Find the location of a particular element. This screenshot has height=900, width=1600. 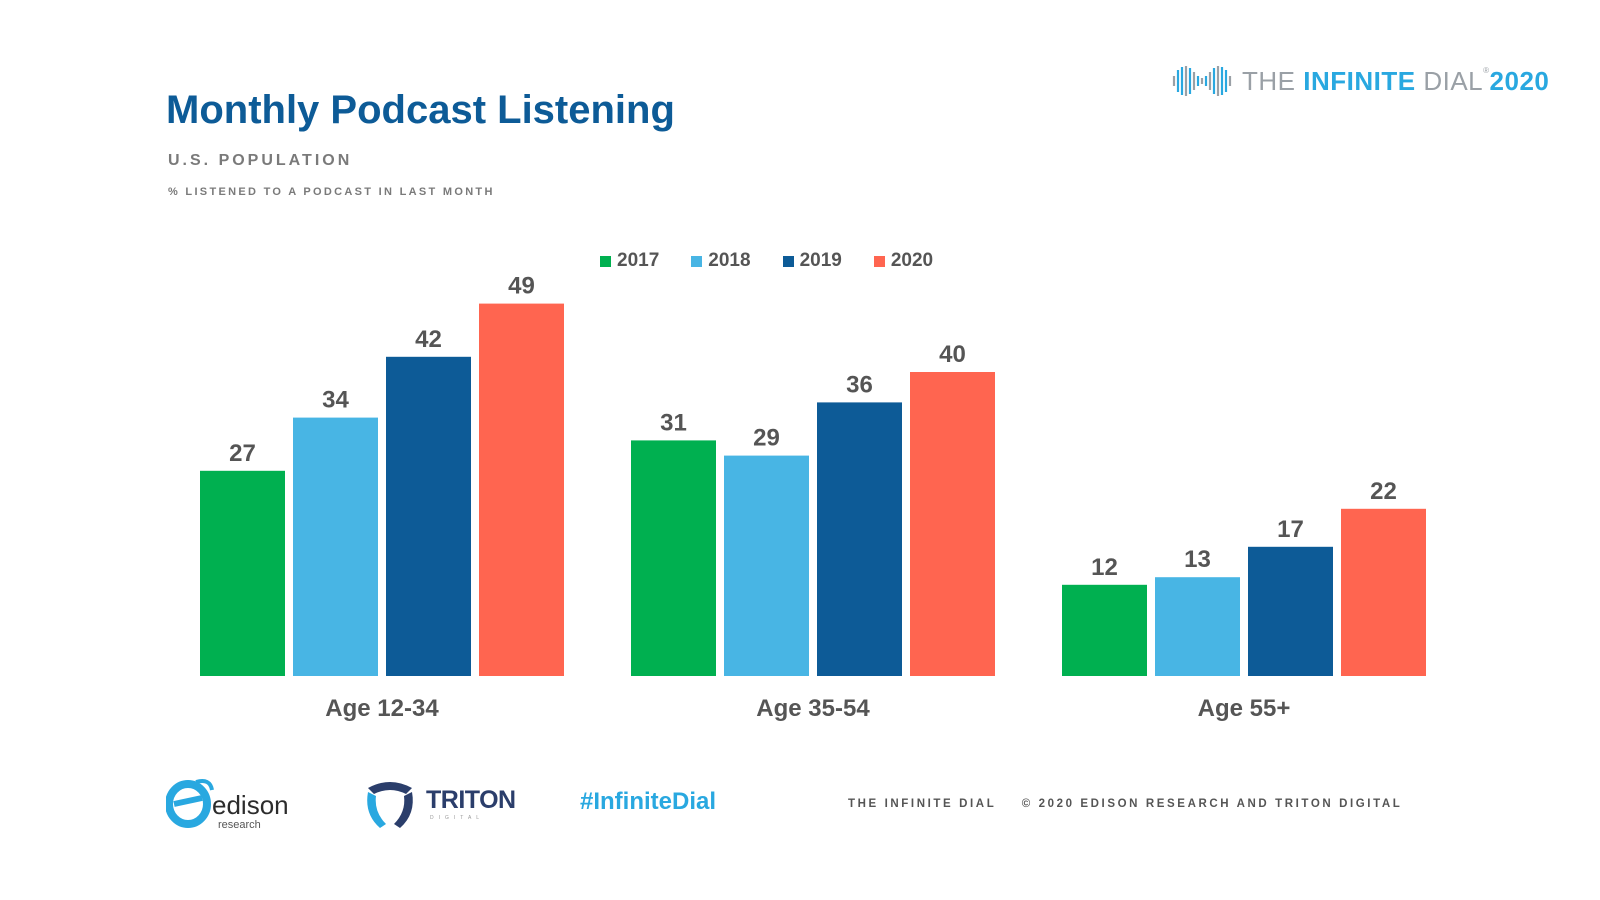

population-subtitle: U.S. POPULATION is located at coordinates (260, 160).